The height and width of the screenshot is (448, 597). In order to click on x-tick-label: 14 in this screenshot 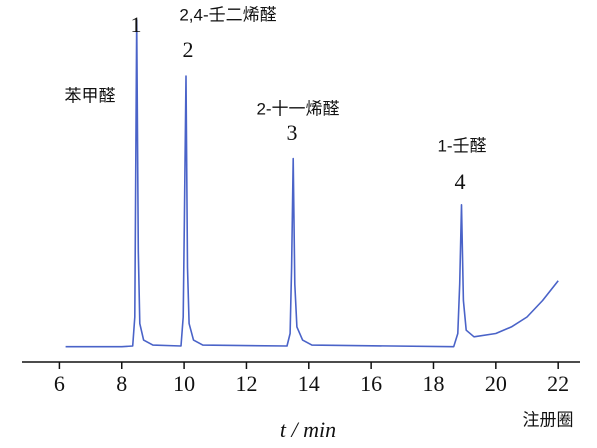, I will do `click(309, 383)`.